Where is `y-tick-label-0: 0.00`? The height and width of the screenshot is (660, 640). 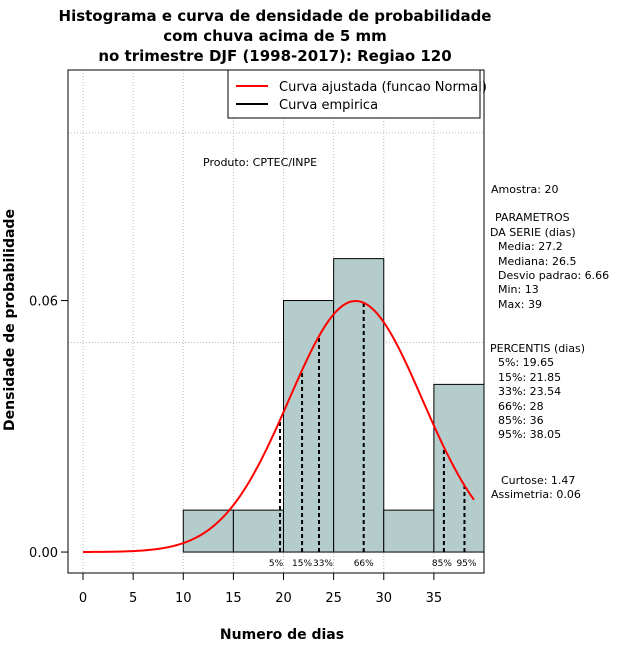 y-tick-label-0: 0.00 is located at coordinates (43, 553).